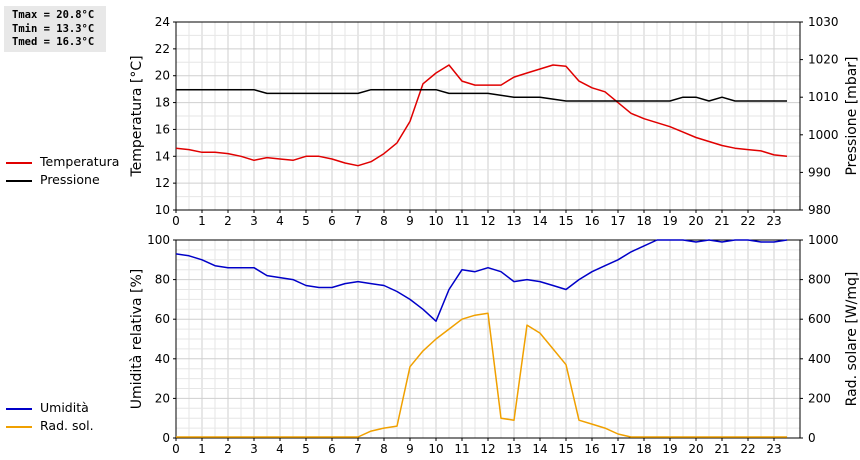 The image size is (860, 460). I want to click on tmed-label: Tmed = 16.3°C, so click(53, 42).